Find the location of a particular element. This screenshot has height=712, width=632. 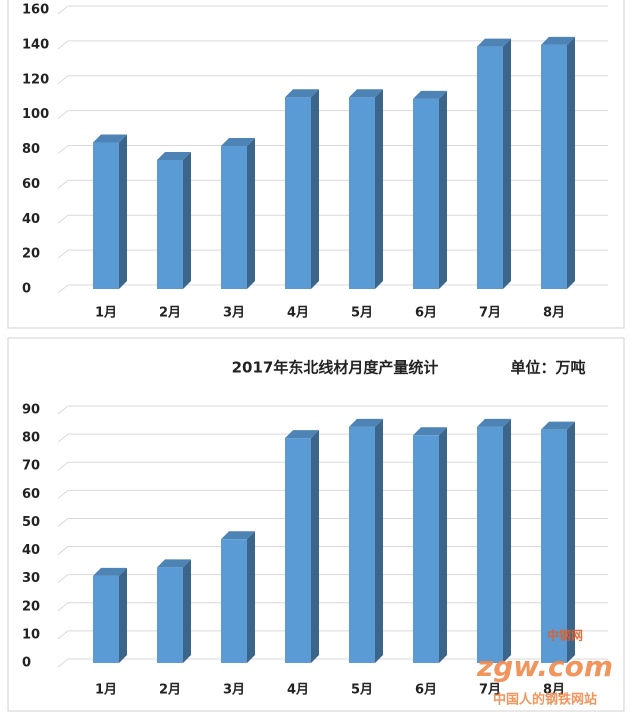

y-tick-label: 90 is located at coordinates (31, 410).